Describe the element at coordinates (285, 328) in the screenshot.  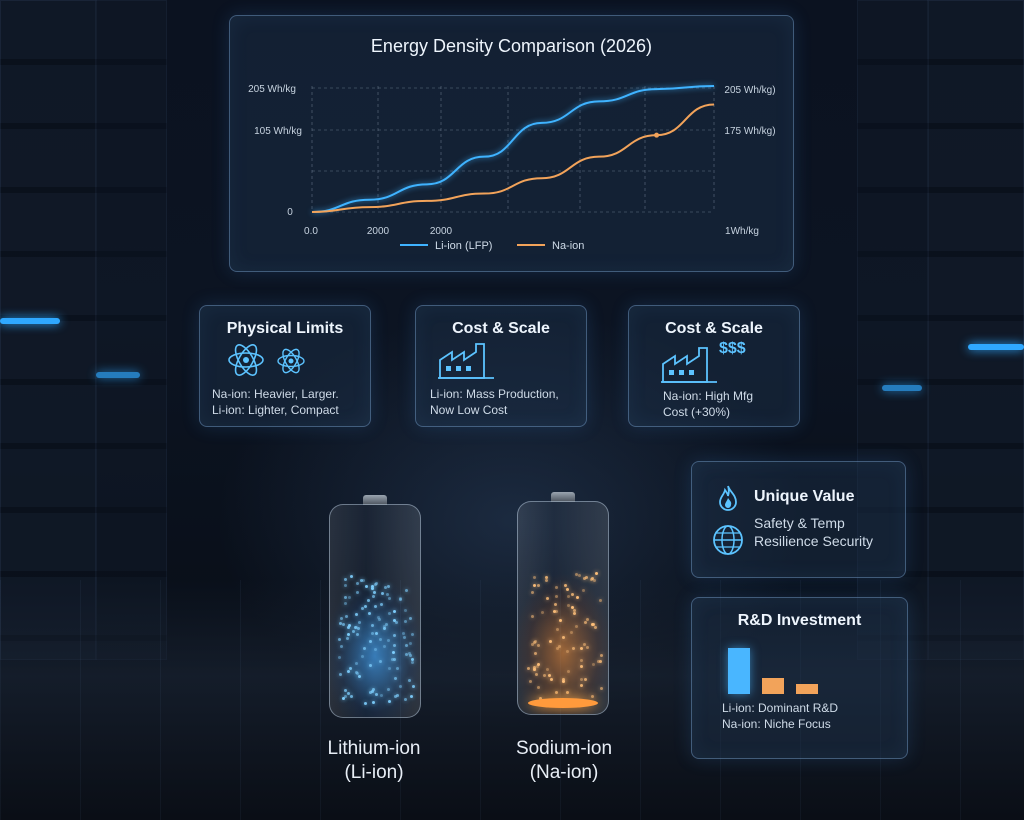
I see `card-title: Physical Limits` at that location.